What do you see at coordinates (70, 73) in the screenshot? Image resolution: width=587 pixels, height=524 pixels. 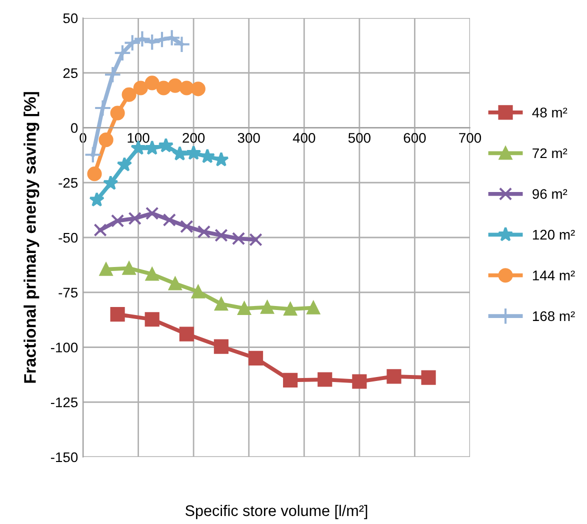 I see `y-tick-label: 25` at bounding box center [70, 73].